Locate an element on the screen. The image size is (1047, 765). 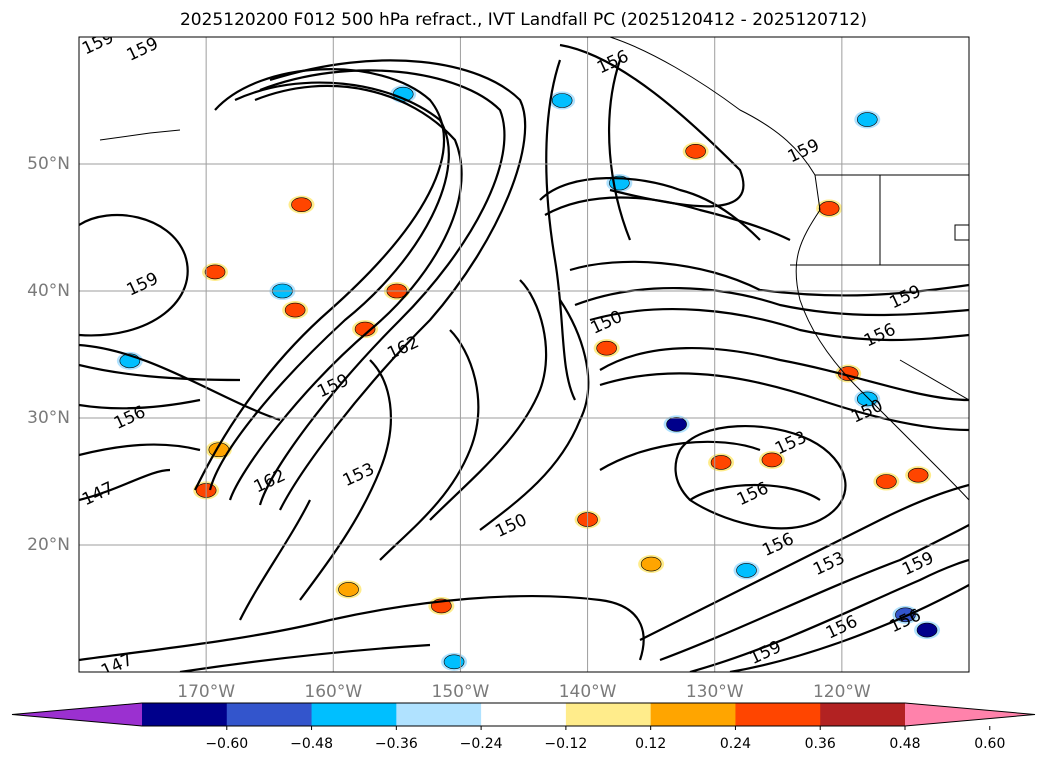
colorbar-tick-label: −0.60 is located at coordinates (226, 744).